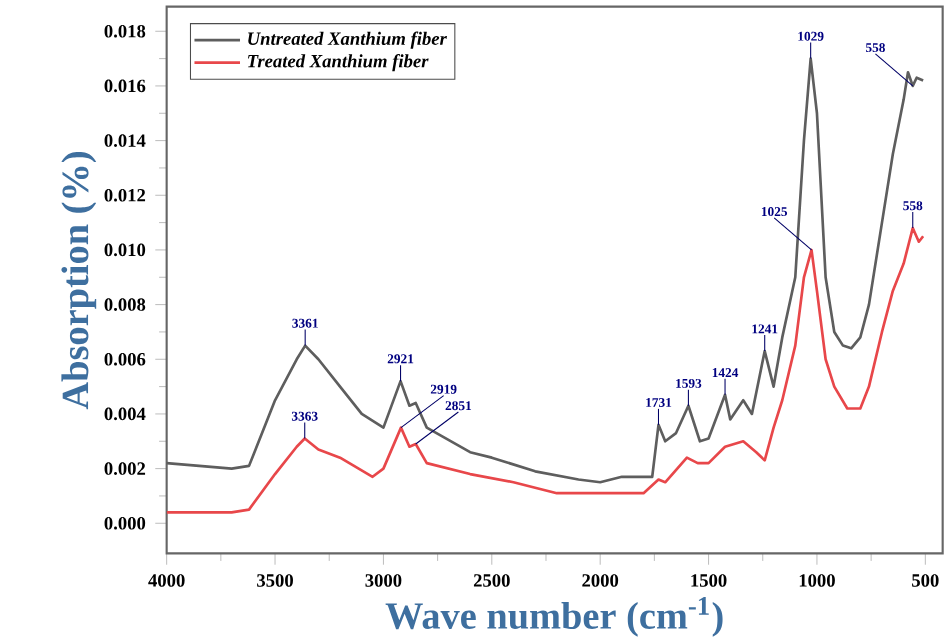 This screenshot has width=948, height=644. What do you see at coordinates (125, 250) in the screenshot?
I see `y-tick-label: 0.010` at bounding box center [125, 250].